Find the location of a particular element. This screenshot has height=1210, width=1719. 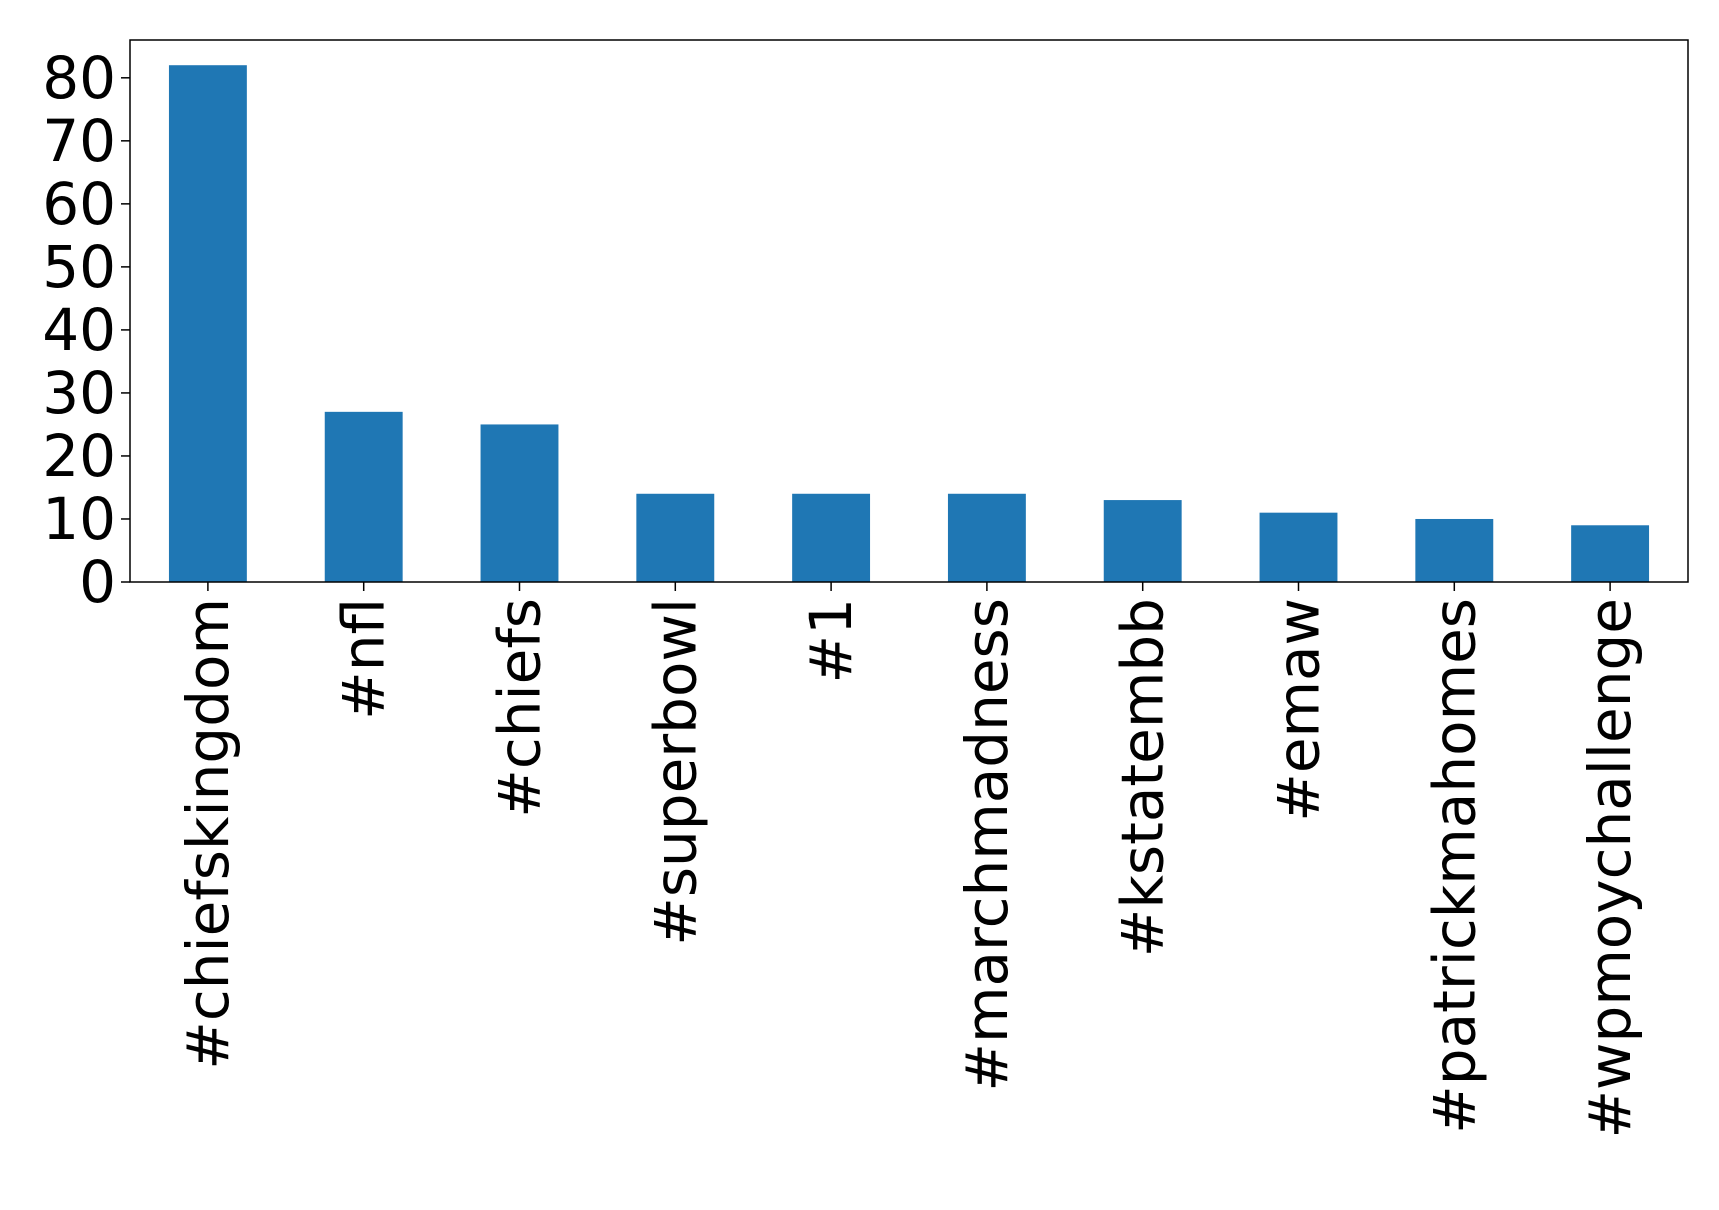

y-tick-label: 50 is located at coordinates (79, 267).